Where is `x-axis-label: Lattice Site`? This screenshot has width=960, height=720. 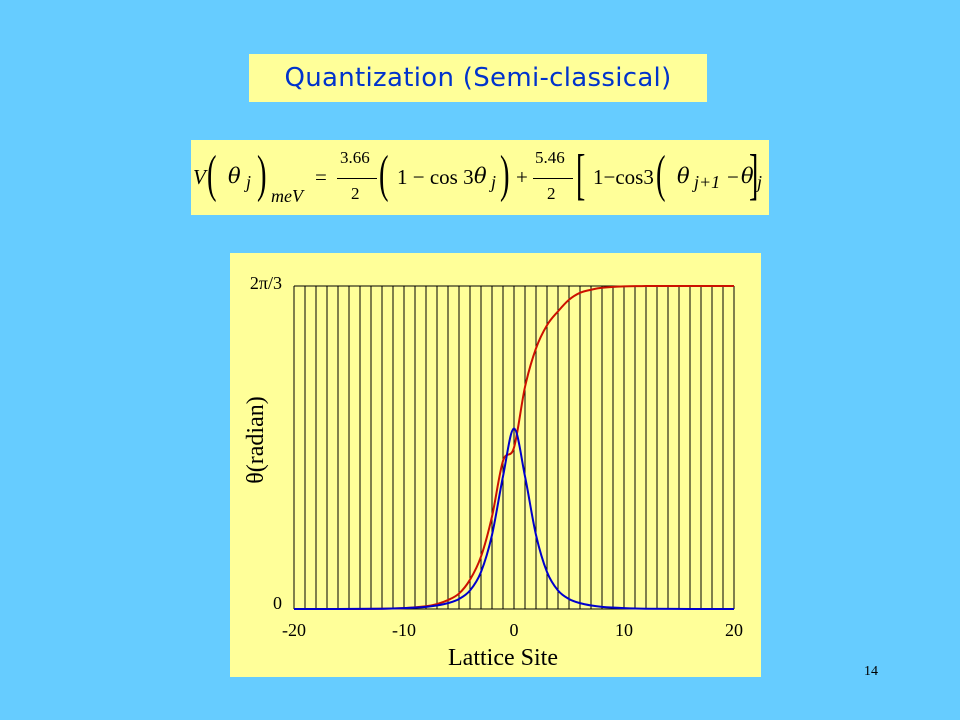 x-axis-label: Lattice Site is located at coordinates (503, 658).